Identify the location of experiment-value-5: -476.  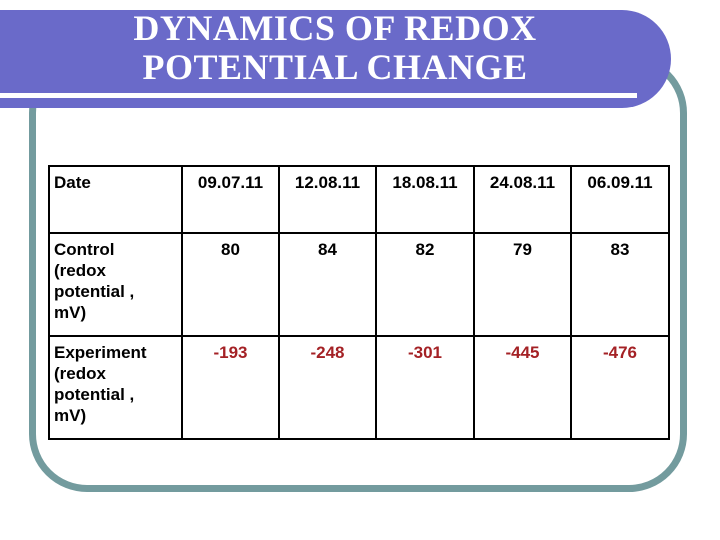
(620, 387).